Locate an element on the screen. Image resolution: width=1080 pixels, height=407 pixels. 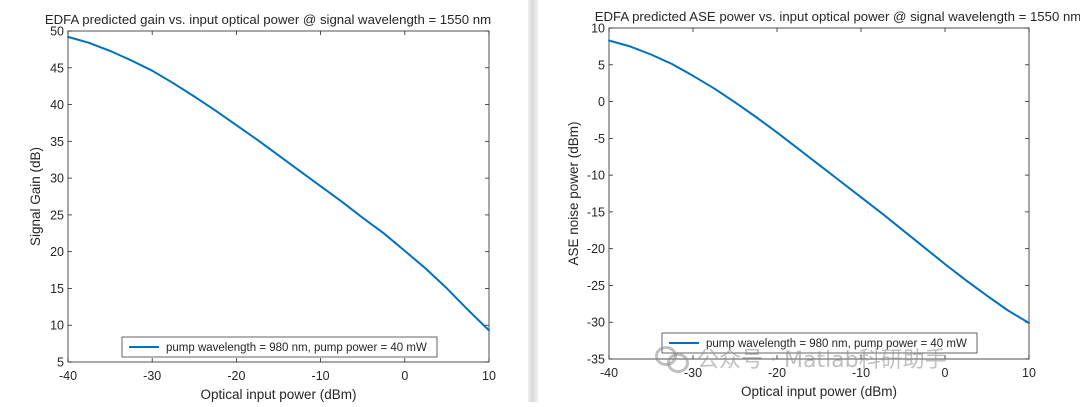
wechat-icon is located at coordinates (673, 358).